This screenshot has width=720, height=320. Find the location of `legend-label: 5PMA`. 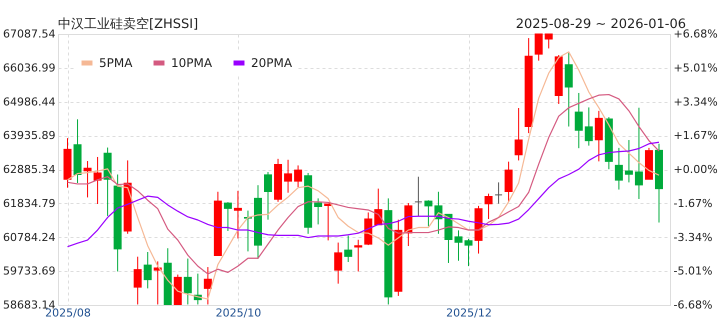

legend-label: 5PMA is located at coordinates (116, 63).